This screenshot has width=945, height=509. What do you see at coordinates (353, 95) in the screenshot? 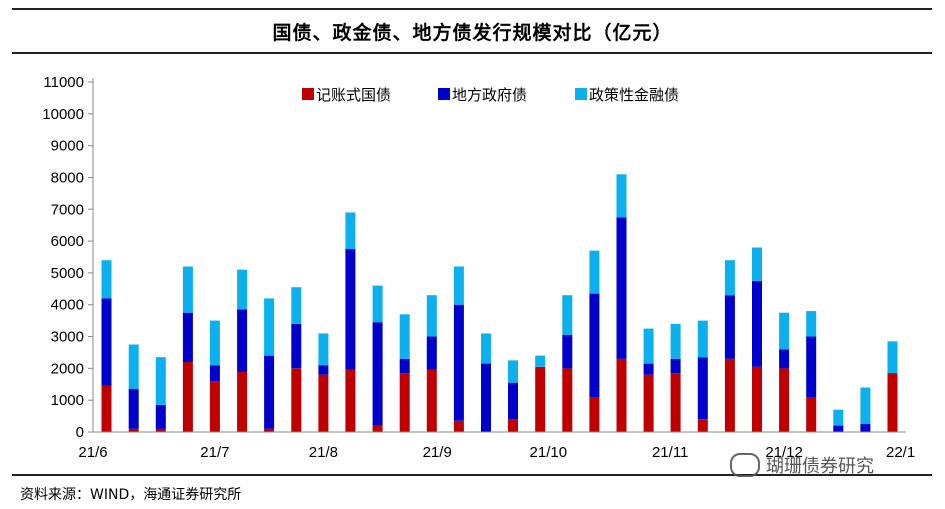
I see `legend-label-series-1: 记账式国债` at bounding box center [353, 95].